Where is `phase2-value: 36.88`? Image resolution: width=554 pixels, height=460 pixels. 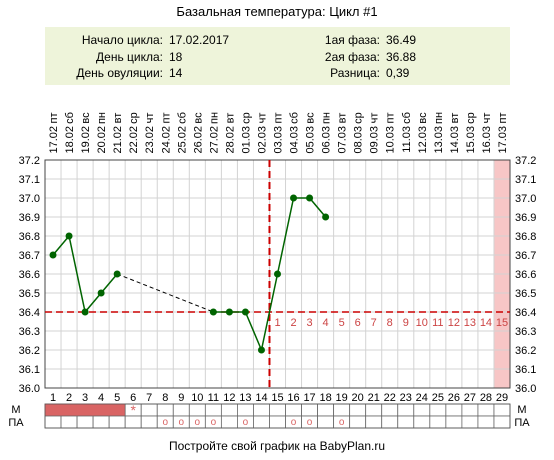
phase2-value: 36.88 is located at coordinates (401, 57).